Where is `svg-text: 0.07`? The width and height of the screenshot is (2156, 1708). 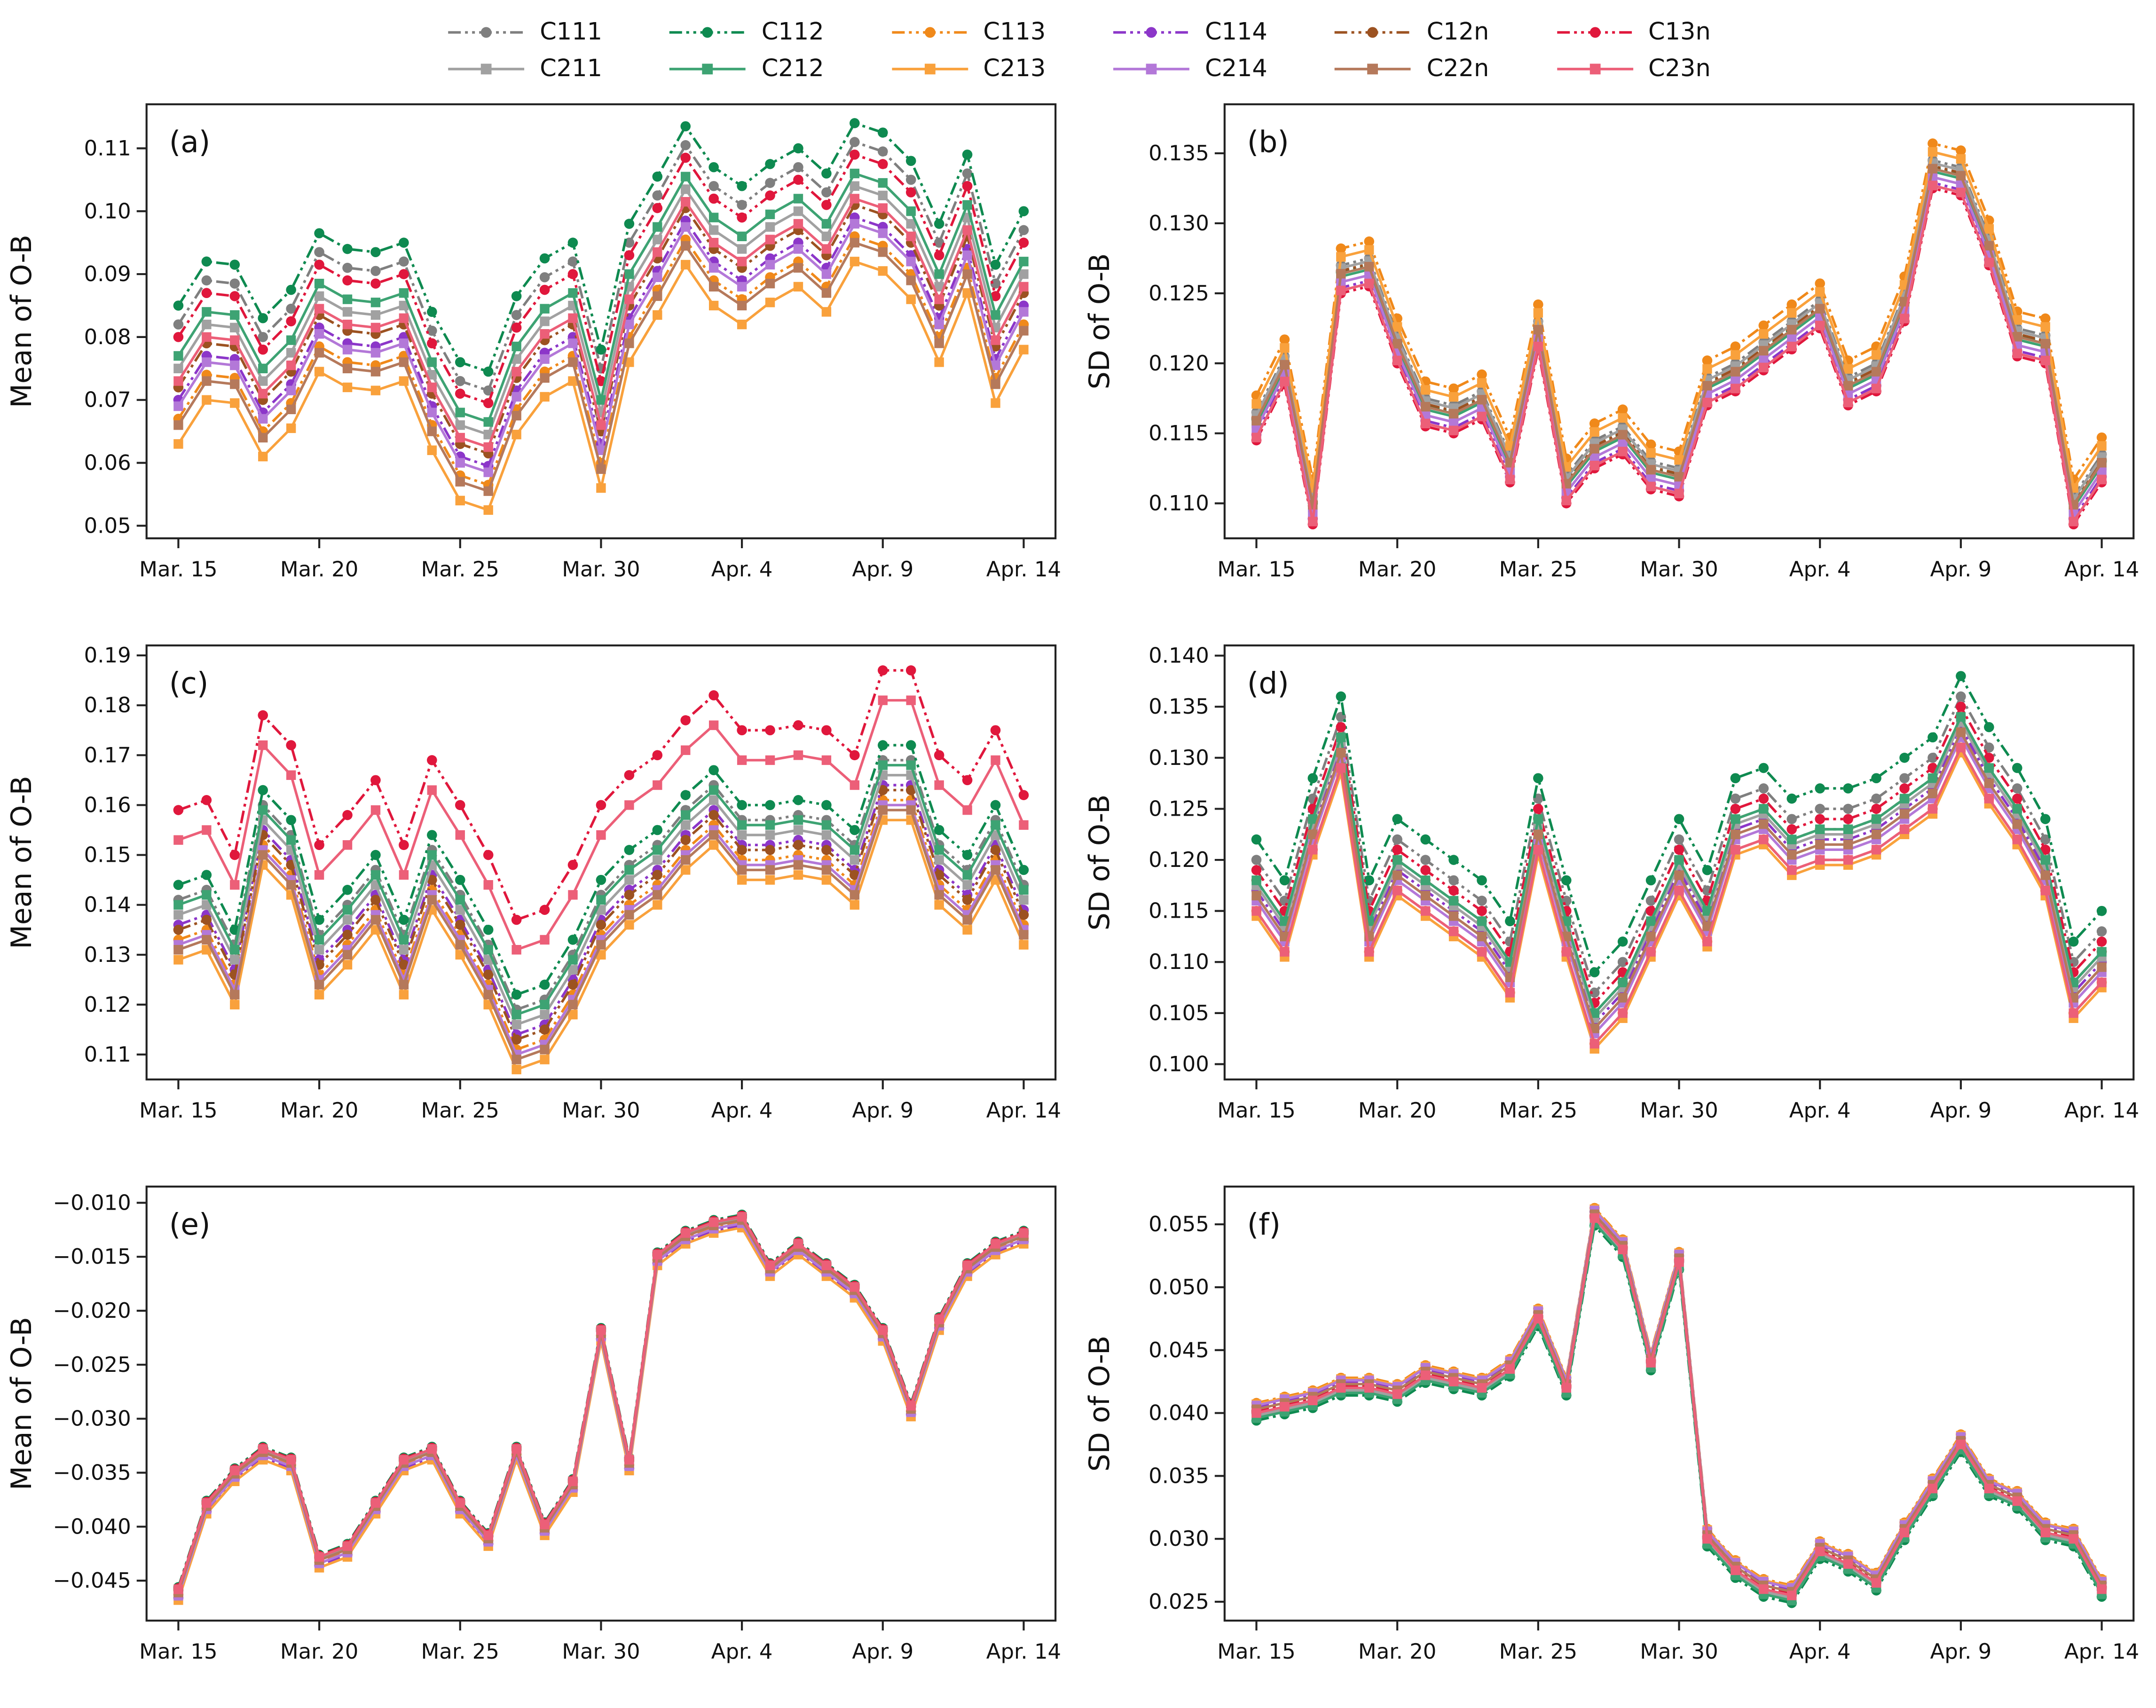
svg-text: 0.07 is located at coordinates (107, 399).